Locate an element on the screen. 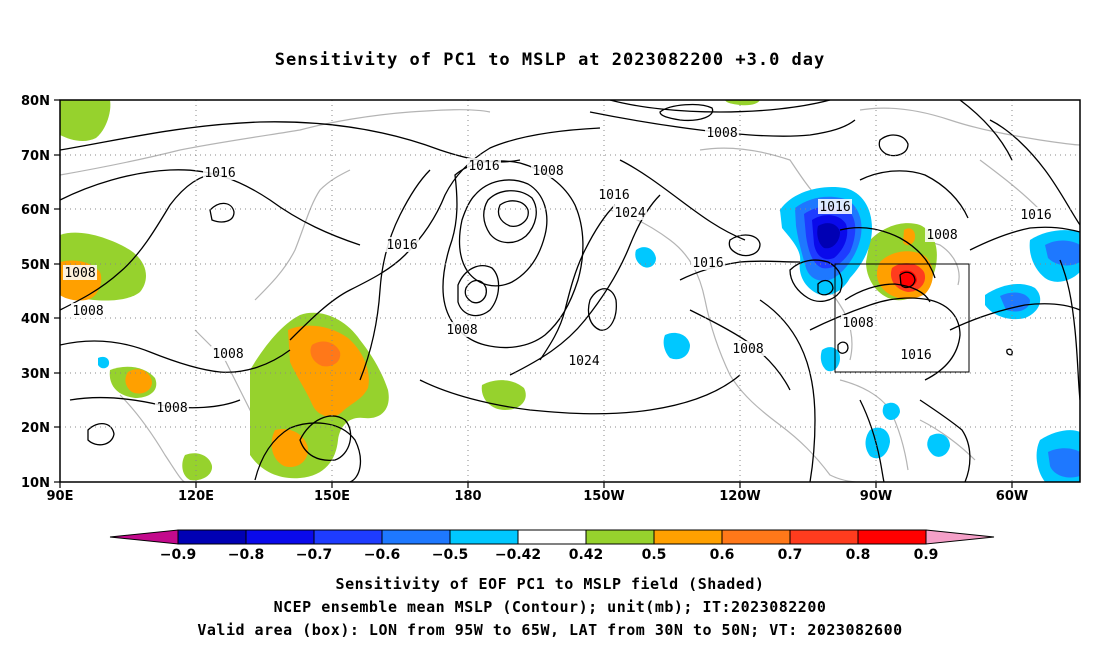  colorbar-label: 0.8 is located at coordinates (858, 555).